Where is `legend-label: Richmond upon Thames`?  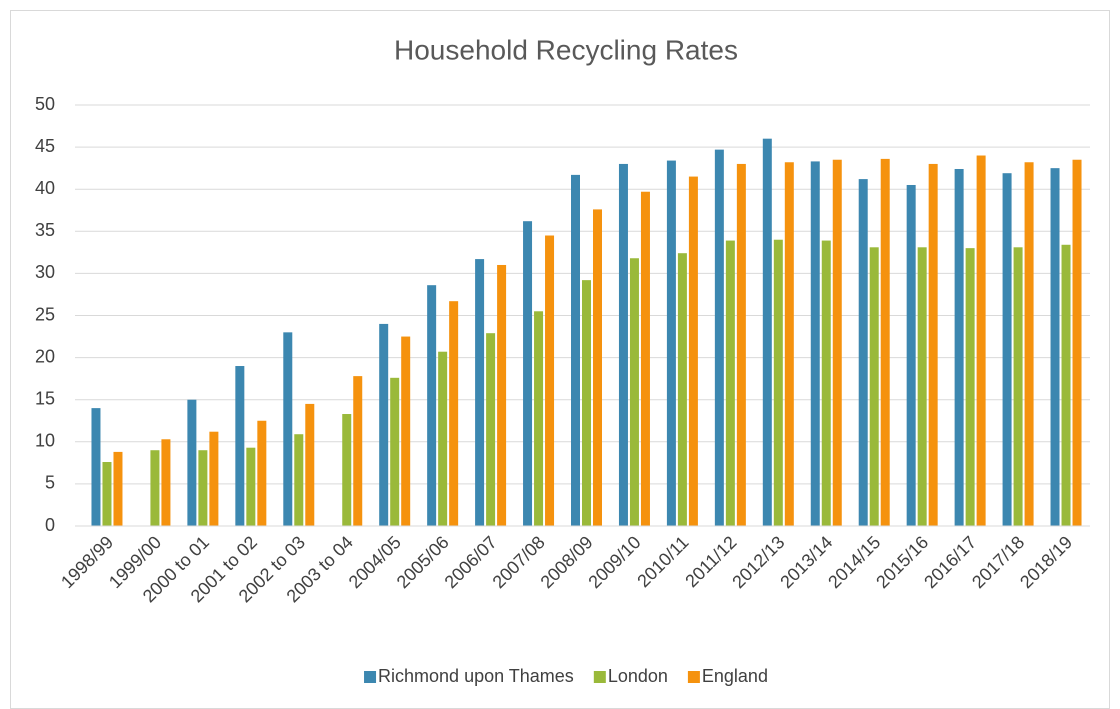 legend-label: Richmond upon Thames is located at coordinates (476, 676).